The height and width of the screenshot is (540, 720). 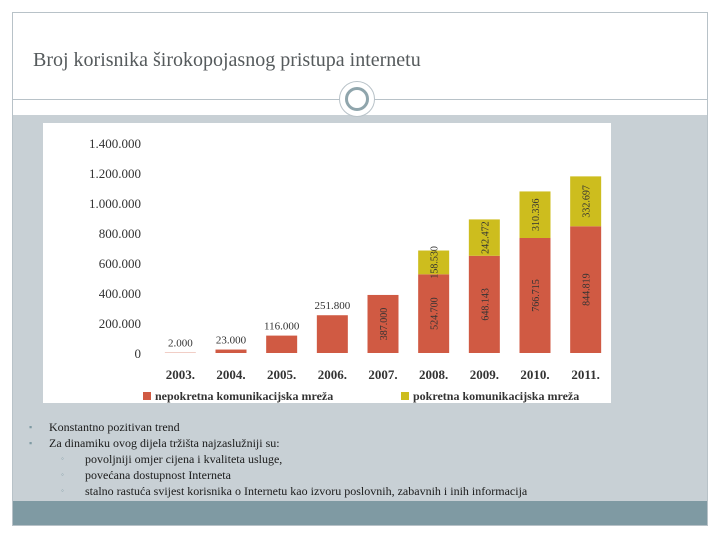 What do you see at coordinates (230, 374) in the screenshot?
I see `x-tick-label: 2004.` at bounding box center [230, 374].